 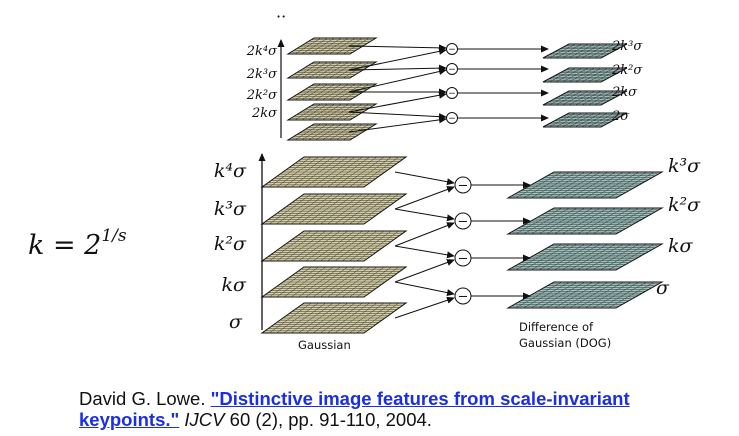 What do you see at coordinates (129, 419) in the screenshot?
I see `citation-title-line2: keypoints."` at bounding box center [129, 419].